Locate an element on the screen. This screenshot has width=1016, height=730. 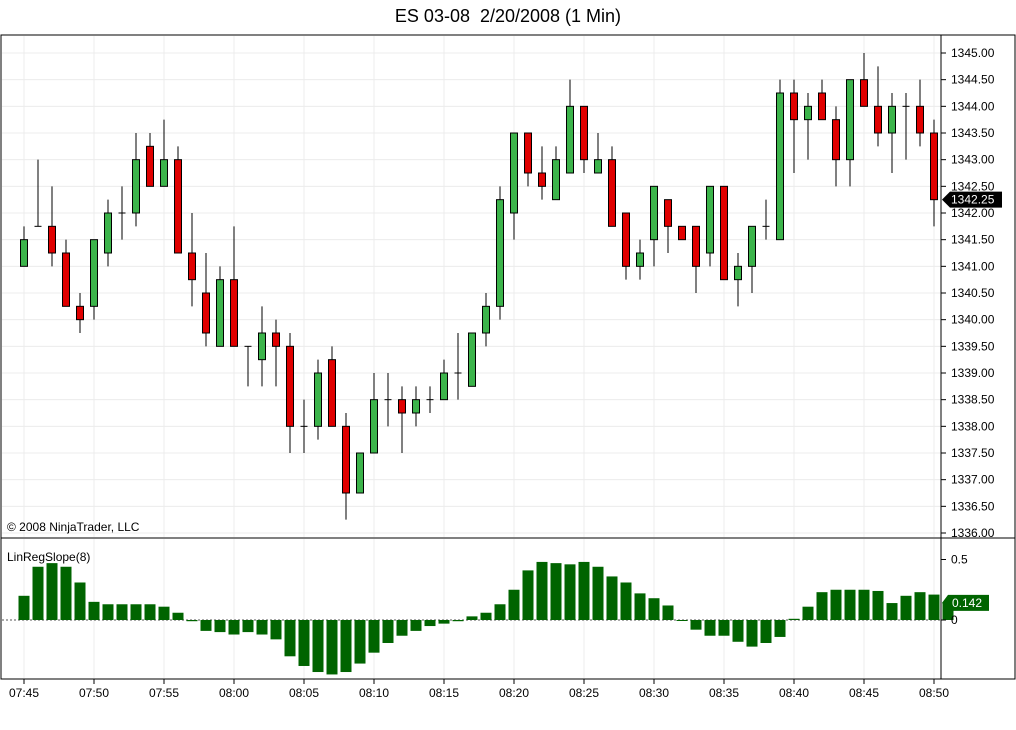
price-tick-label: 1341.00 is located at coordinates (973, 266).